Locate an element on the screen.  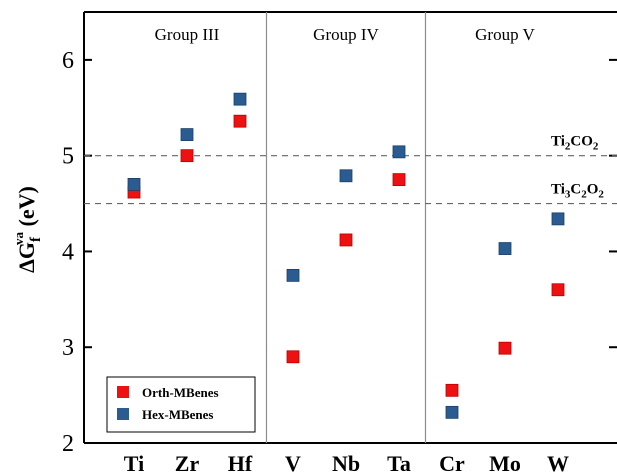
reference-line-label: Ti2CO2 is located at coordinates (575, 143).